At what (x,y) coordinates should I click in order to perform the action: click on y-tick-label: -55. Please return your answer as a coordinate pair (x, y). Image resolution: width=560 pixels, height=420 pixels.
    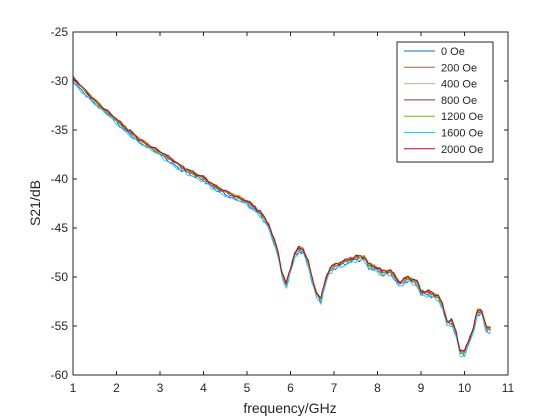
    Looking at the image, I should click on (60, 326).